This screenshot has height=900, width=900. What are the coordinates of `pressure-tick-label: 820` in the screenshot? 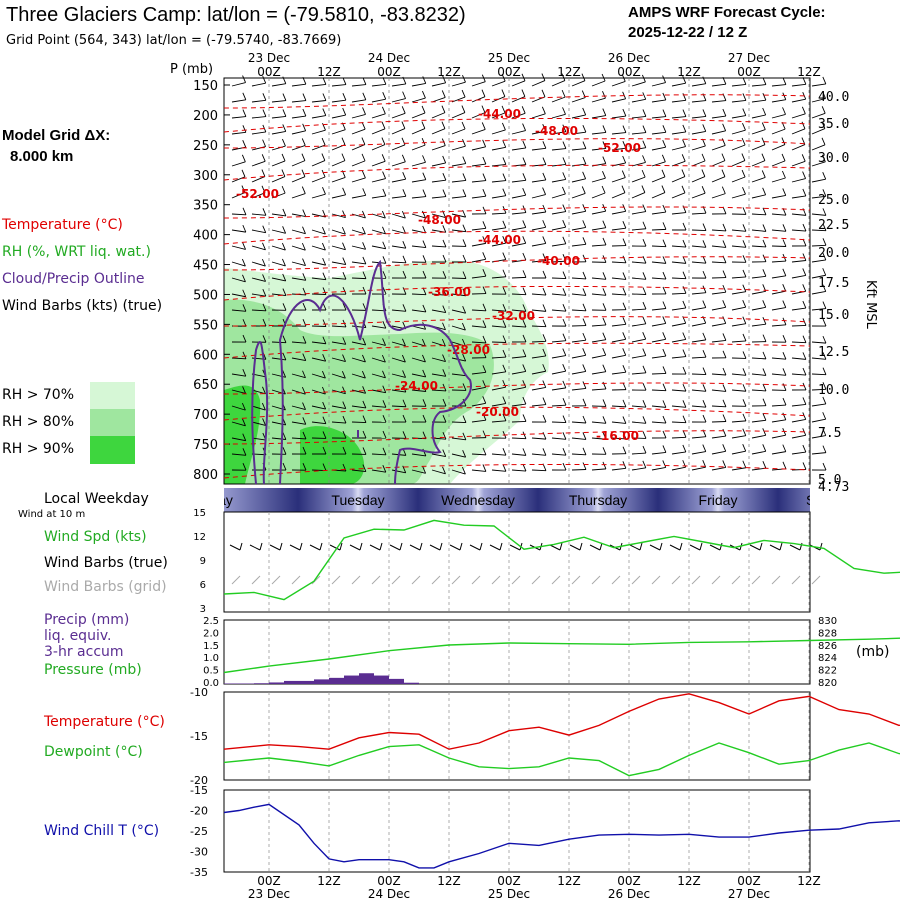 It's located at (827, 683).